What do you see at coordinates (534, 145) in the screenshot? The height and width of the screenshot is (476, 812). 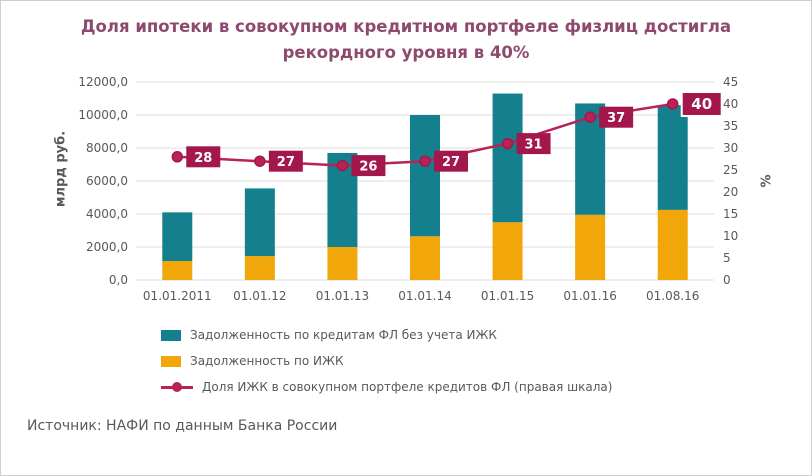 I see `svg-text: 31` at bounding box center [534, 145].